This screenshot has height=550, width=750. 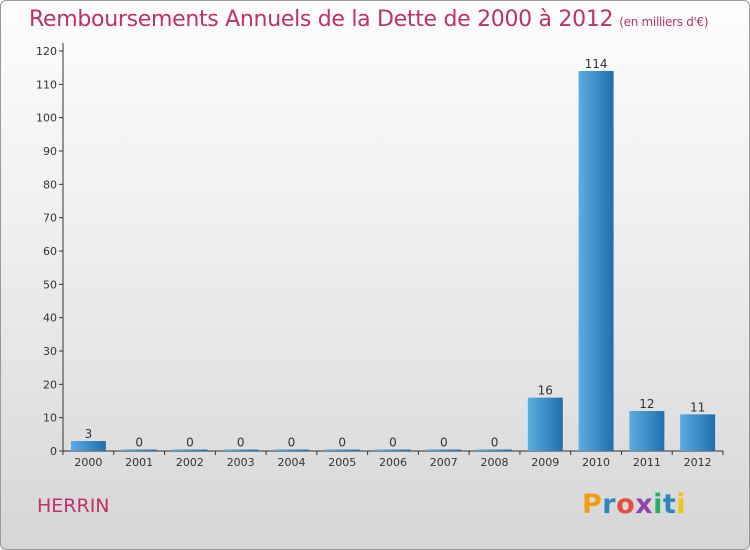 I want to click on bar-2008, so click(x=495, y=450).